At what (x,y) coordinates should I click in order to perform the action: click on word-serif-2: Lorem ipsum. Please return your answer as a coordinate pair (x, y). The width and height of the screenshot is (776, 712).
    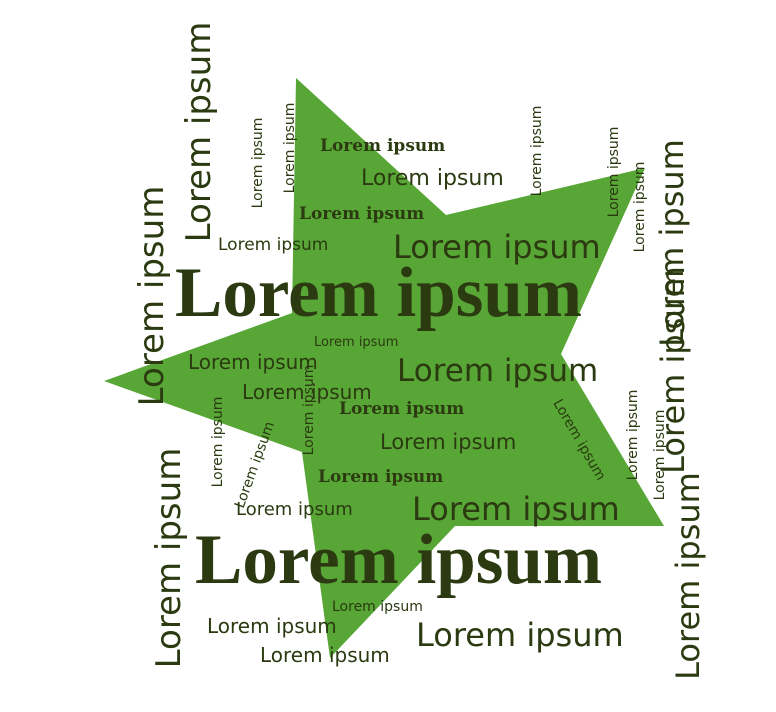
    Looking at the image, I should click on (362, 214).